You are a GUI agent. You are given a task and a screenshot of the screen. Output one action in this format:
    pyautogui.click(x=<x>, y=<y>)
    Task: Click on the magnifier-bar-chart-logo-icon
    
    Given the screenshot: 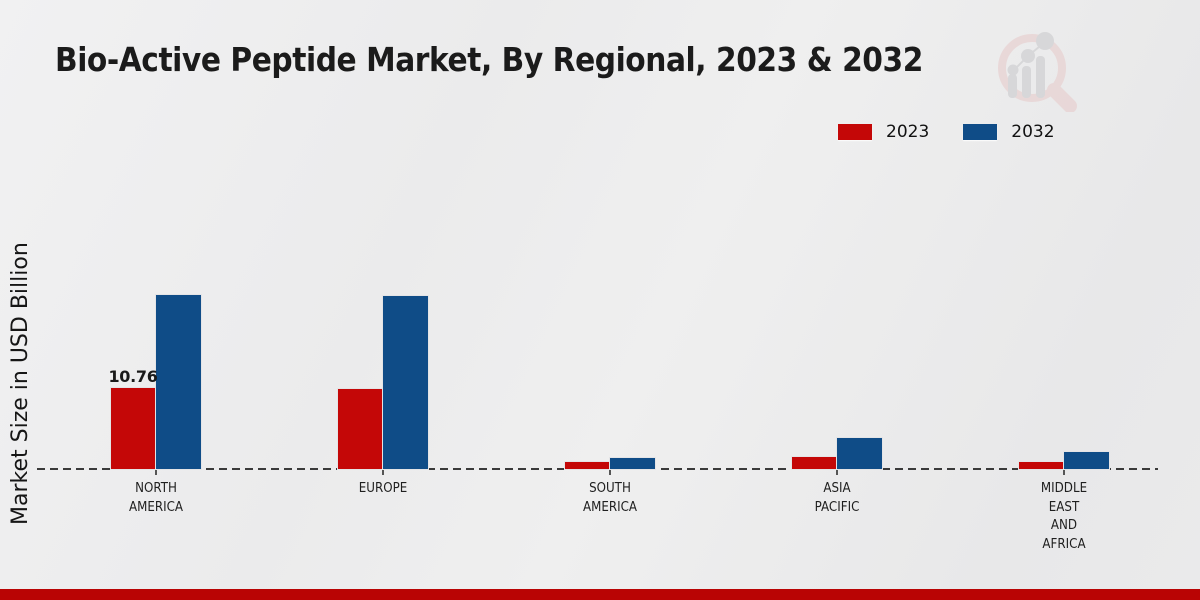 What is the action you would take?
    pyautogui.click(x=1037, y=72)
    